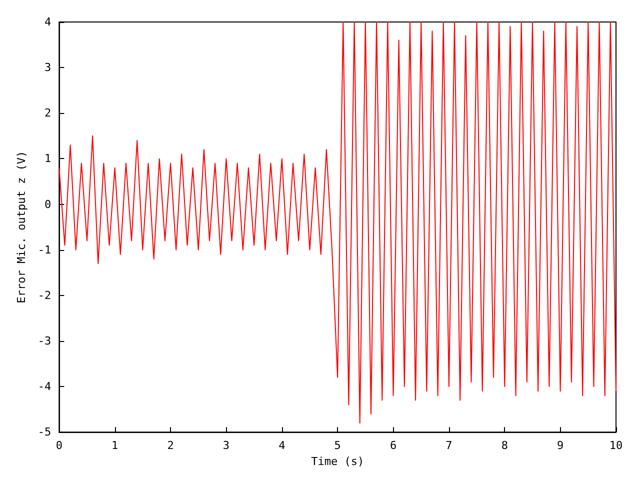  I want to click on x-tick-label: 6, so click(393, 445).